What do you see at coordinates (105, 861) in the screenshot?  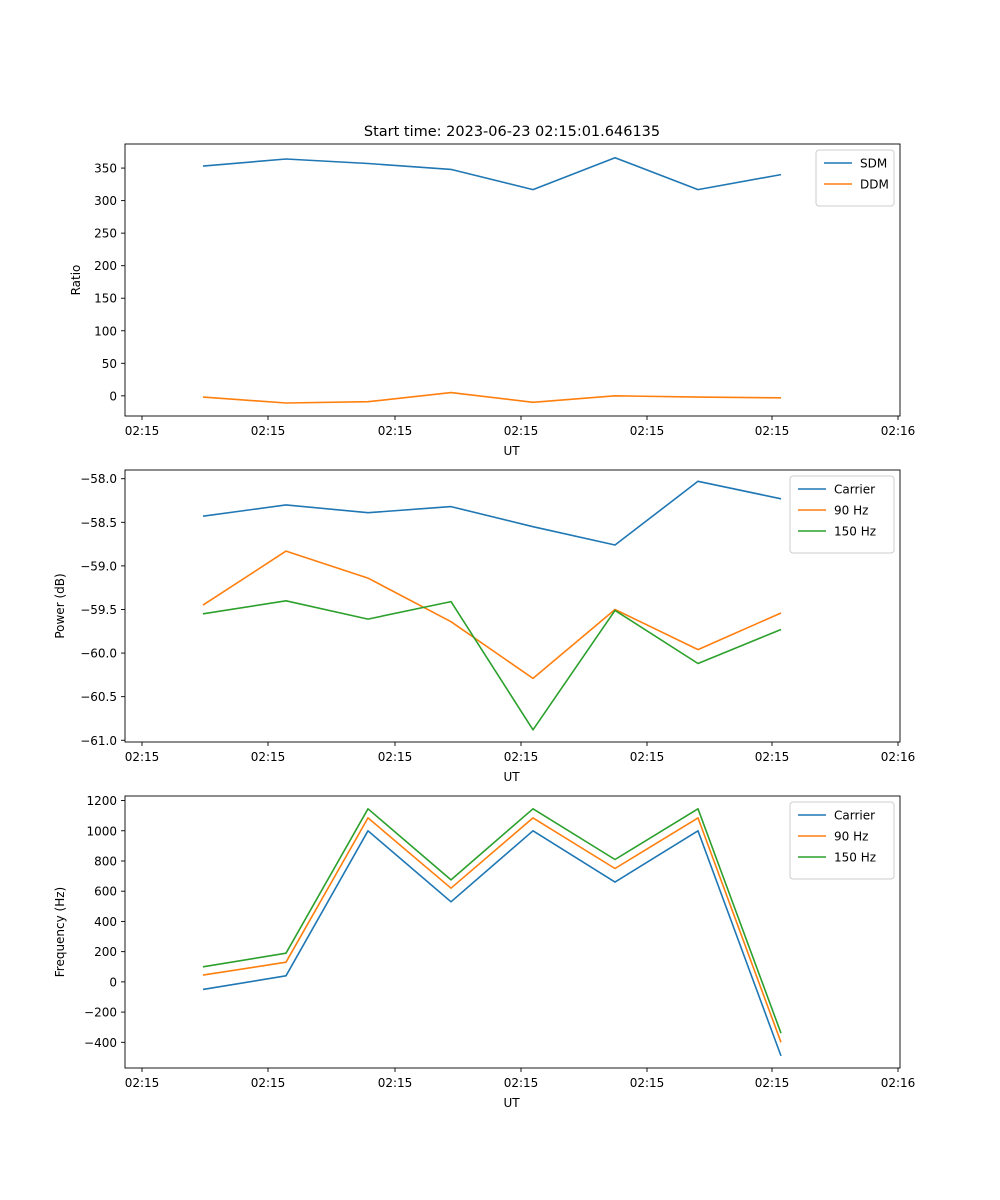 I see `y-tick-label: 800` at bounding box center [105, 861].